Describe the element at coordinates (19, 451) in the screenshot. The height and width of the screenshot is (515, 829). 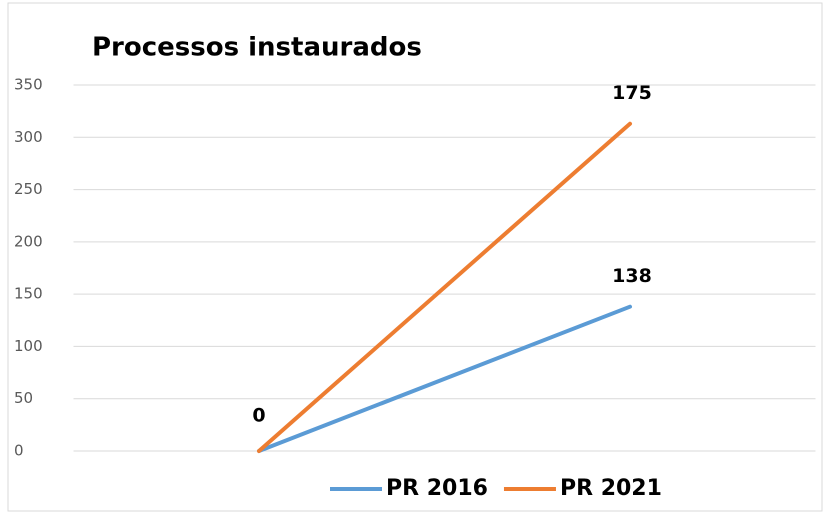
I see `y-tick-label: 0` at that location.